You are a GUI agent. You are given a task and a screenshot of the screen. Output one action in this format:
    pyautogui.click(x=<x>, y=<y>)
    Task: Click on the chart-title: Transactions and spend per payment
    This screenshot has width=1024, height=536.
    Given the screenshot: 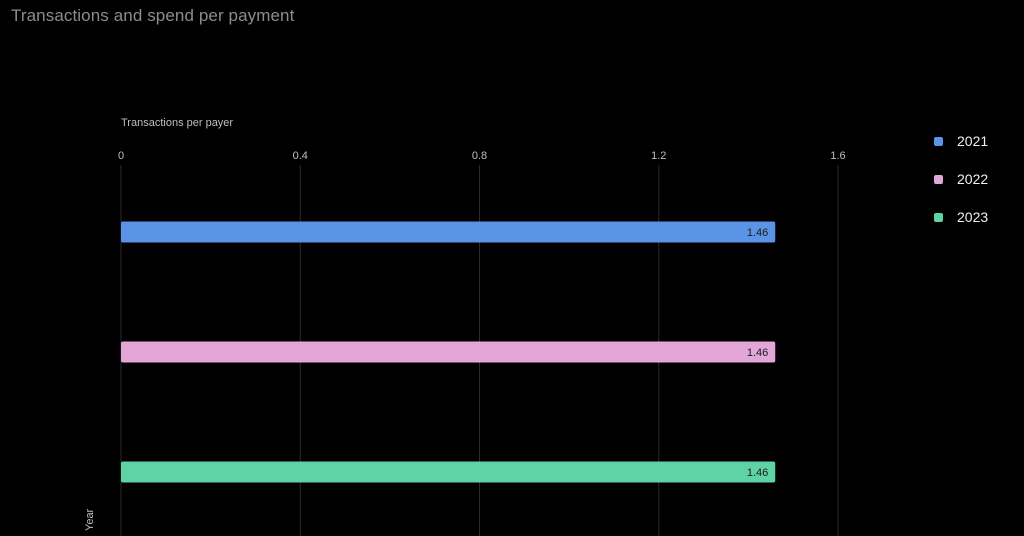 What is the action you would take?
    pyautogui.click(x=153, y=15)
    